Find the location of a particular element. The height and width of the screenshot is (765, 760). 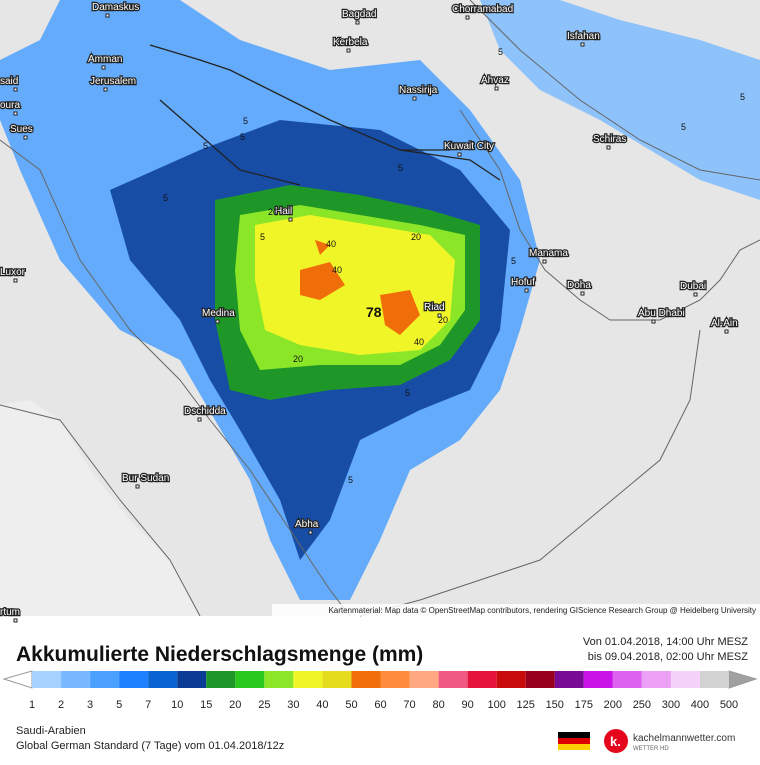

city-label: Manama is located at coordinates (548, 253).